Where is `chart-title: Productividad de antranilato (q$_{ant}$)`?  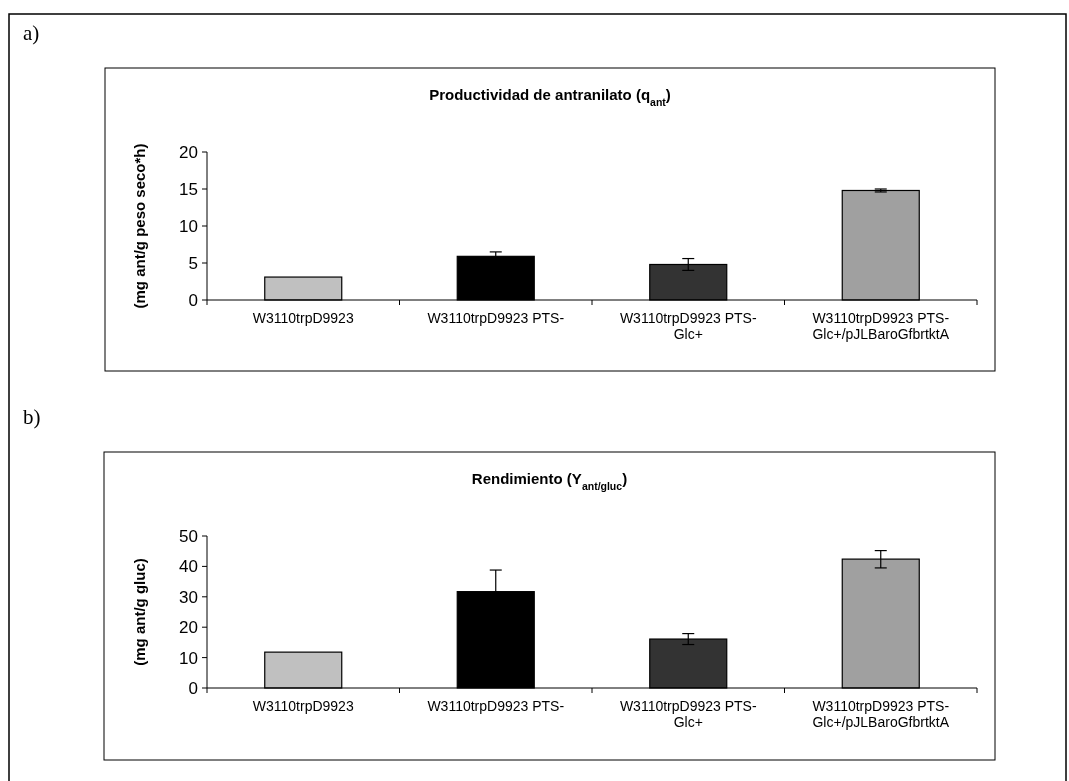
chart-title: Productividad de antranilato (q$_{ant}$) is located at coordinates (550, 97).